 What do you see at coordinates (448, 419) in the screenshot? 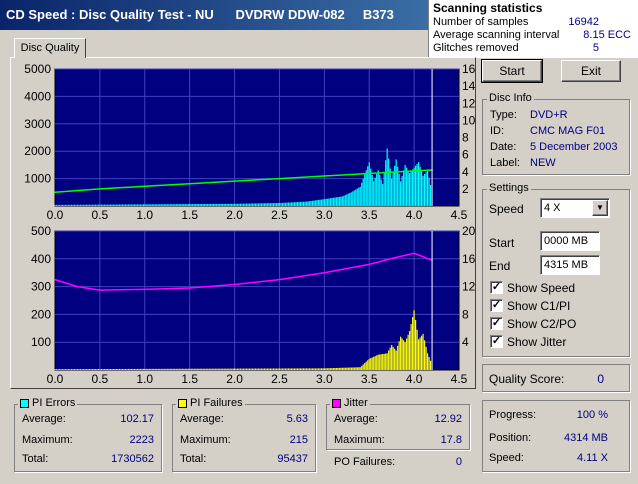
I see `jitter-average-value: 12.92` at bounding box center [448, 419].